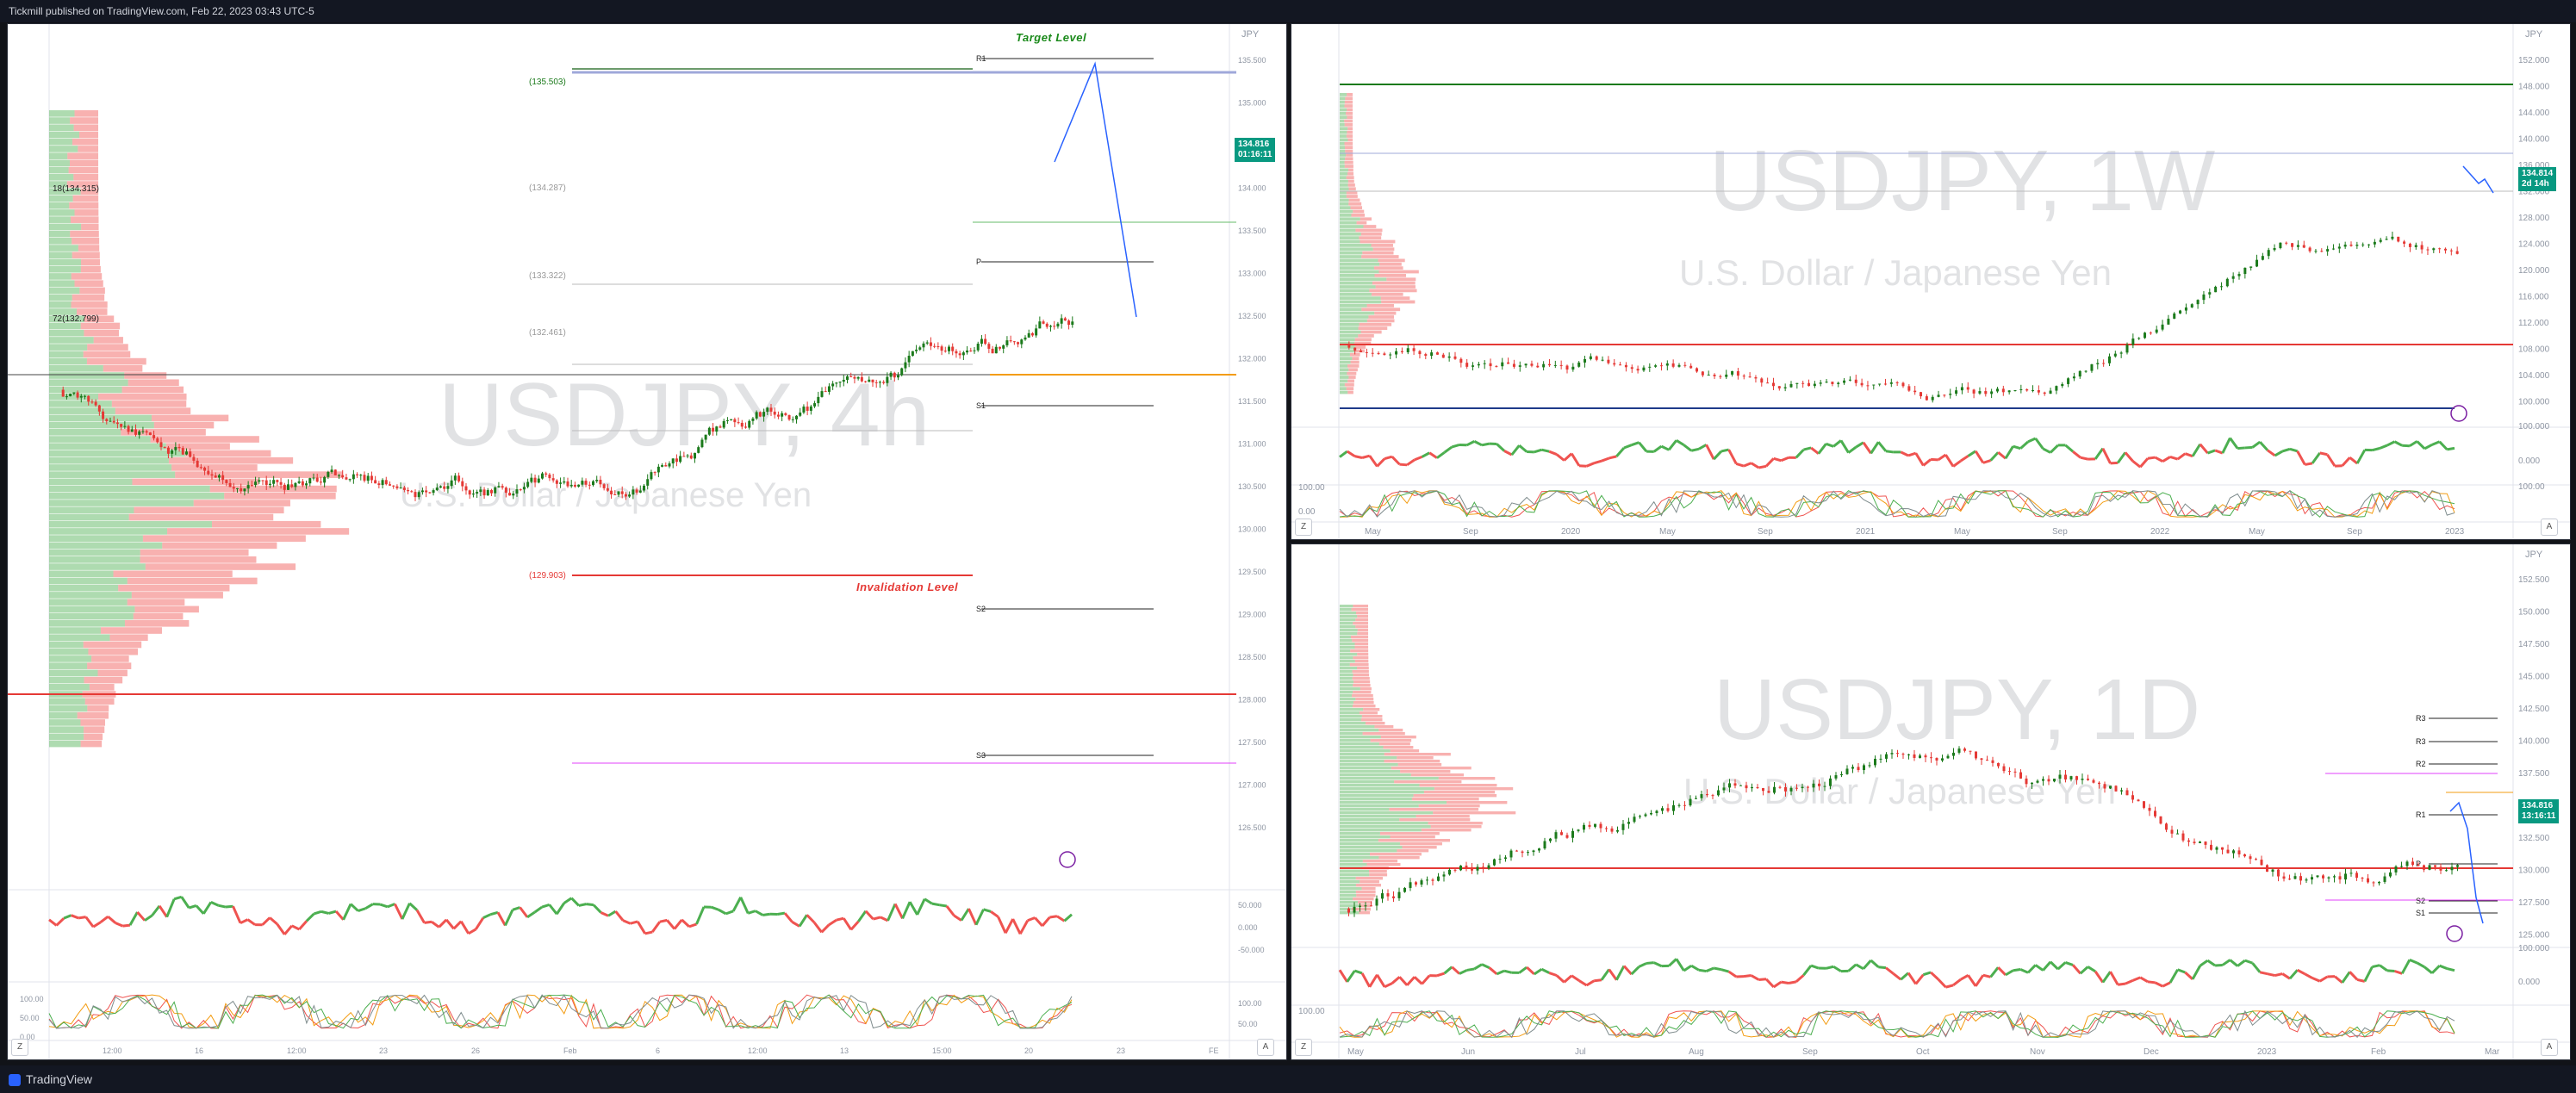 This screenshot has height=1093, width=2576. What do you see at coordinates (384, 1050) in the screenshot?
I see `time-tick: 23` at bounding box center [384, 1050].